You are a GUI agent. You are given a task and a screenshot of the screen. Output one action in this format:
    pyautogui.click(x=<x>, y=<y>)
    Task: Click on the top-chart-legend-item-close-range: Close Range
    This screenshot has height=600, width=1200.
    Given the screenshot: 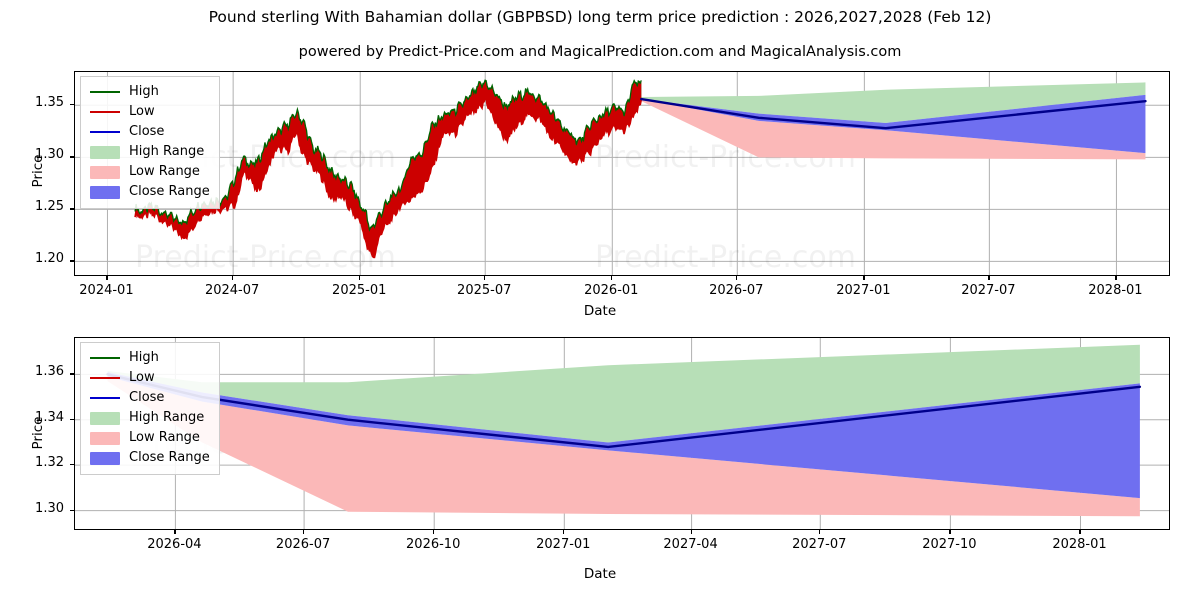 What is the action you would take?
    pyautogui.click(x=150, y=192)
    